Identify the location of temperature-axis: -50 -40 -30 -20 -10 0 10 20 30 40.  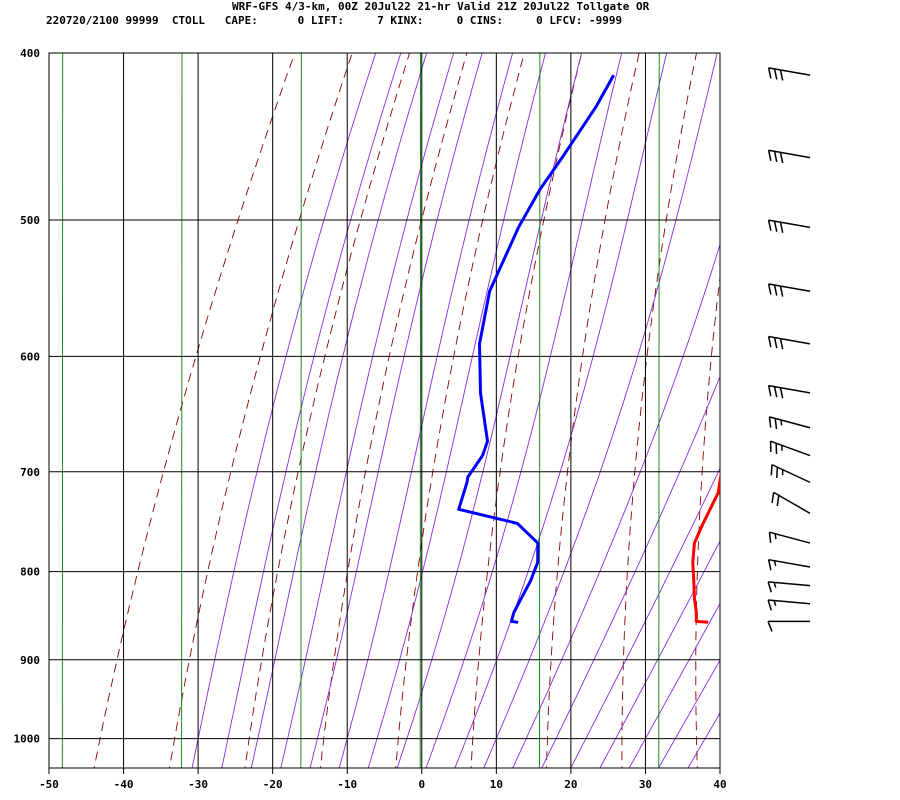
(383, 779).